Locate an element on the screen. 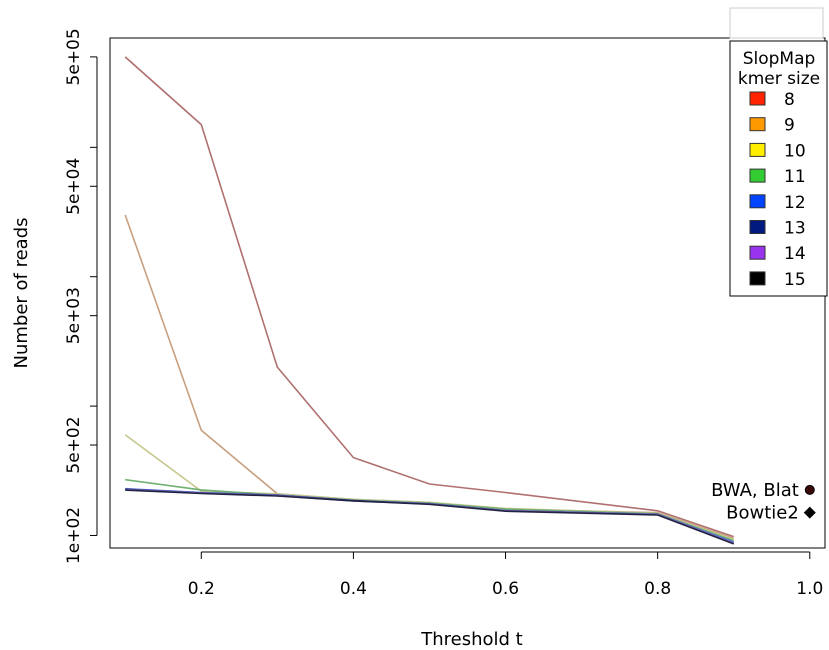  legend-title-line1: SlopMap is located at coordinates (779, 59).